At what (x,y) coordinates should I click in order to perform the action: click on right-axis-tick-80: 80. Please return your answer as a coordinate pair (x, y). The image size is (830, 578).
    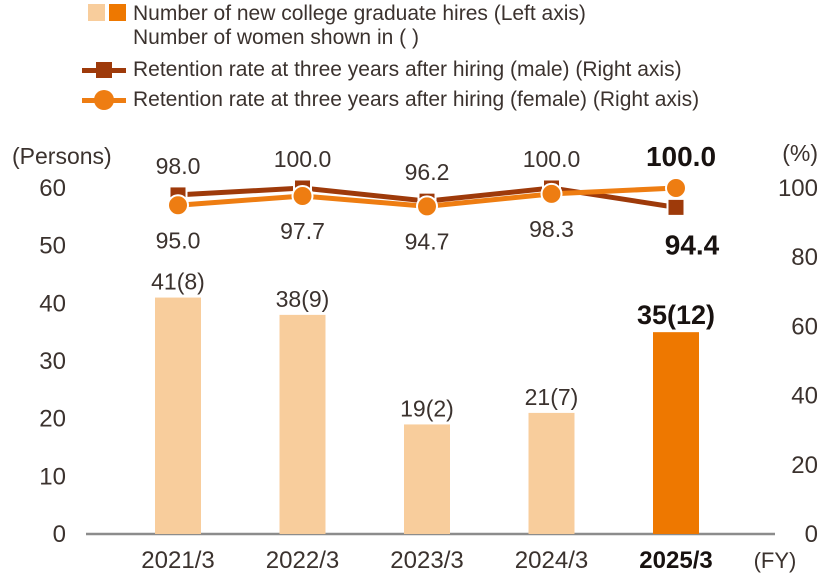
    Looking at the image, I should click on (804, 257).